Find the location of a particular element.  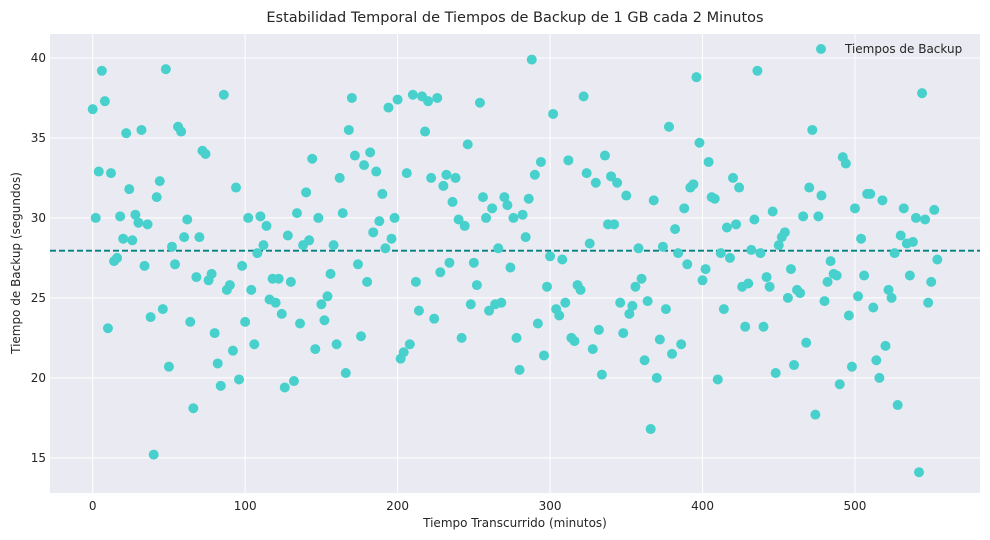

x-tick-label: 200 is located at coordinates (397, 506).